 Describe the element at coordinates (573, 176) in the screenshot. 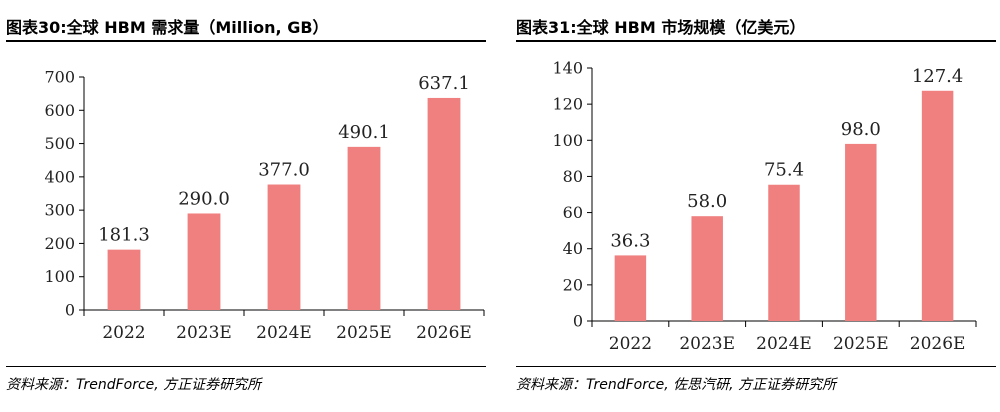

I see `y-tick-label: 80` at that location.